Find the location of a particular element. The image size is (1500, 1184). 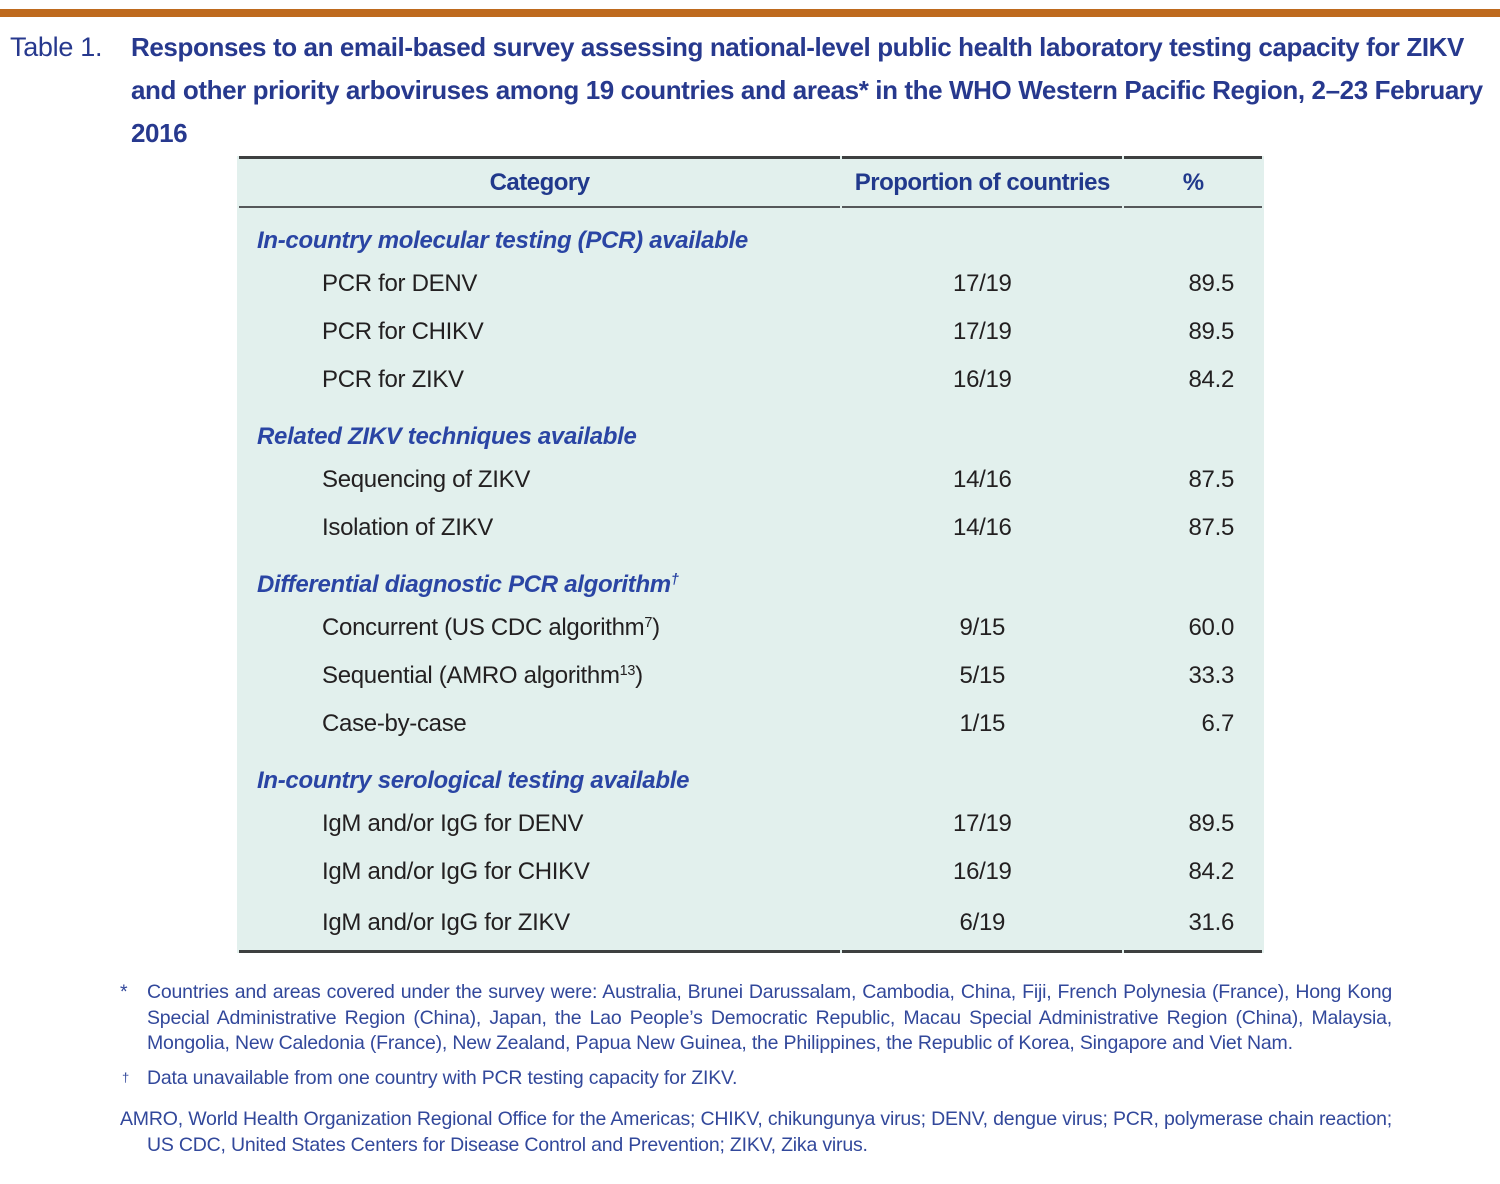

table-number-label: Table 1. is located at coordinates (56, 47).